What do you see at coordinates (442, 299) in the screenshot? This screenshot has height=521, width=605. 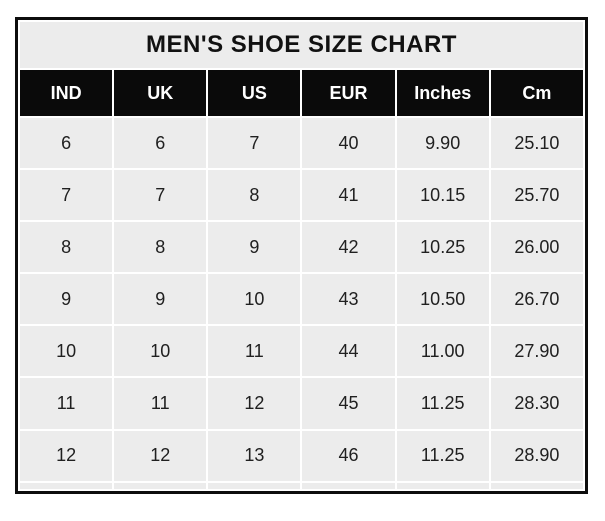 I see `table-cell: 10.50` at bounding box center [442, 299].